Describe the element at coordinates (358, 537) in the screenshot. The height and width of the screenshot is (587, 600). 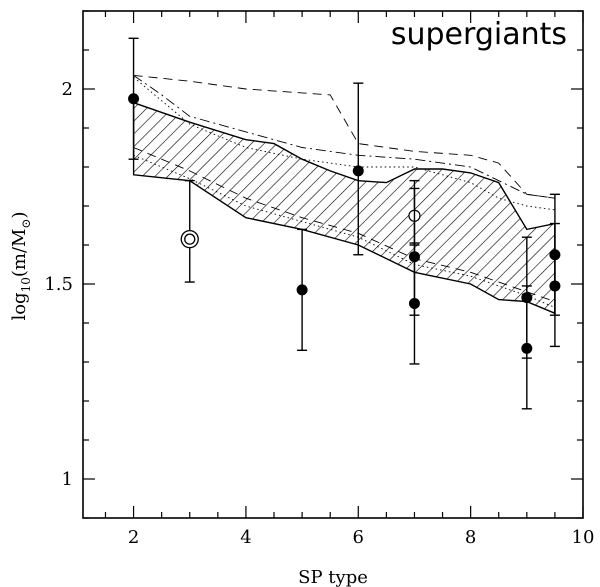
I see `x-tick-label: 6` at that location.